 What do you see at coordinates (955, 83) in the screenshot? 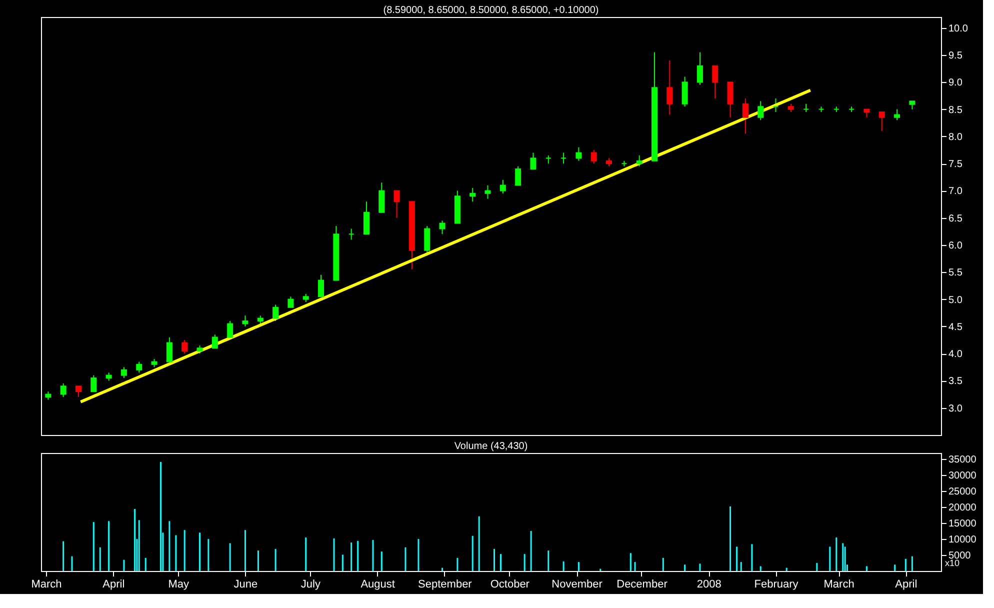
I see `y-tick-label: 9.0` at bounding box center [955, 83].